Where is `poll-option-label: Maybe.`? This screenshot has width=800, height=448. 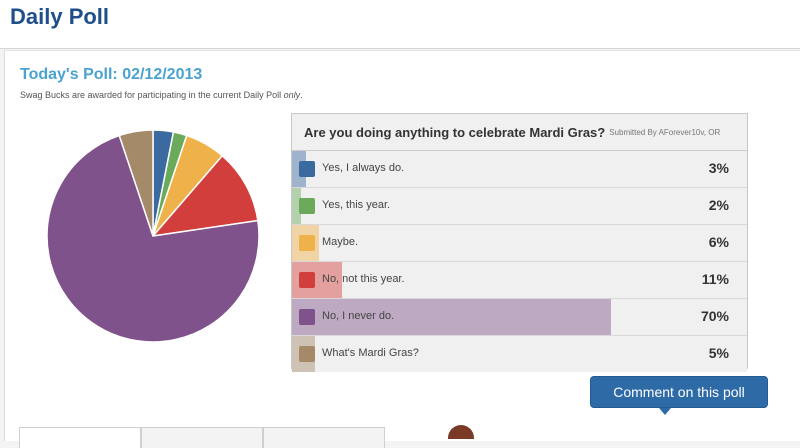
poll-option-label: Maybe. is located at coordinates (340, 242).